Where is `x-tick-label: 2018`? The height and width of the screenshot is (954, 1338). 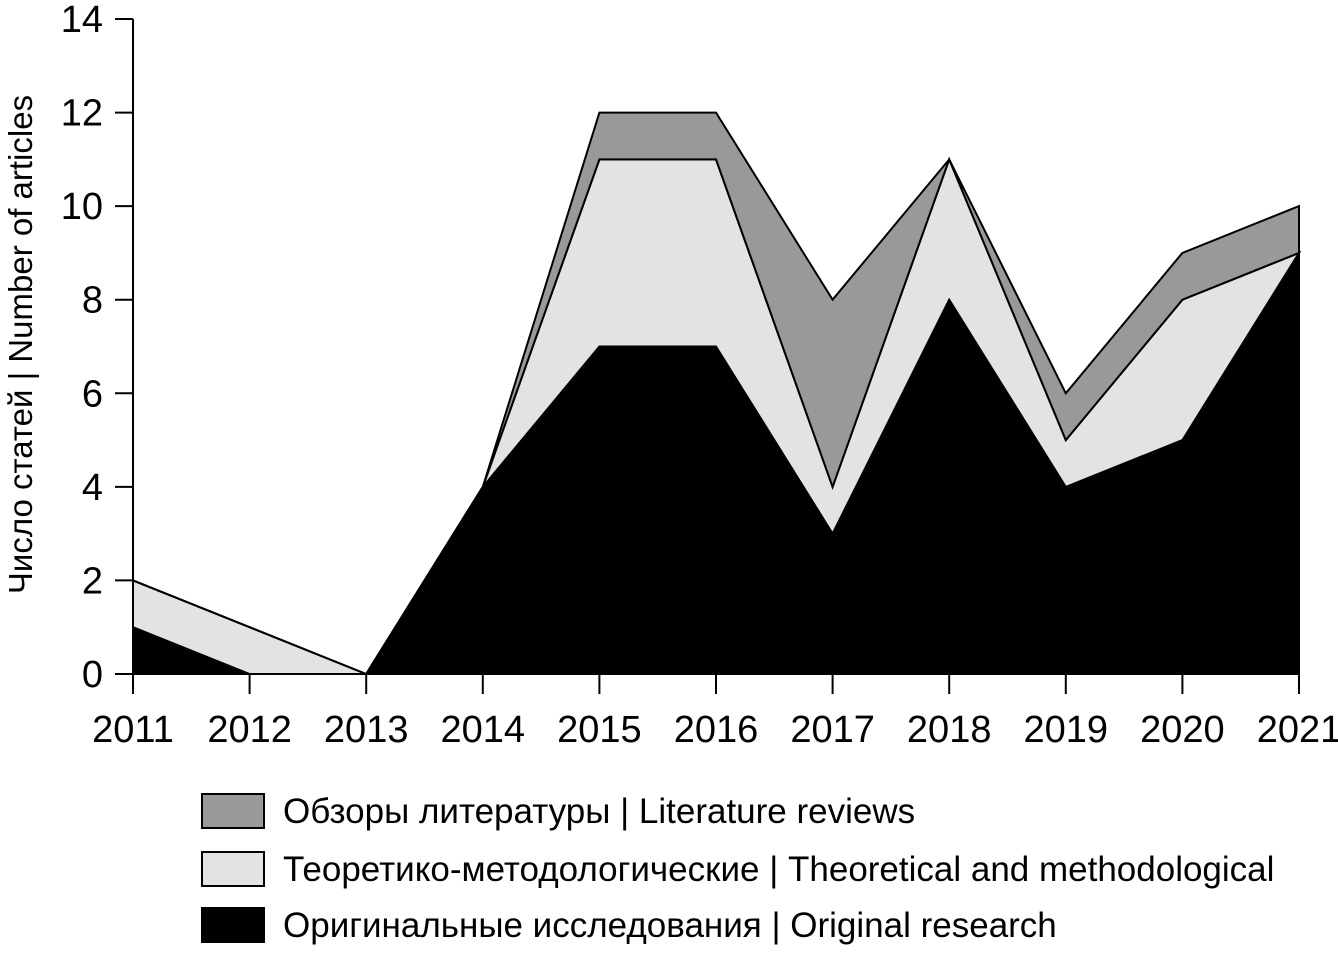 x-tick-label: 2018 is located at coordinates (949, 730).